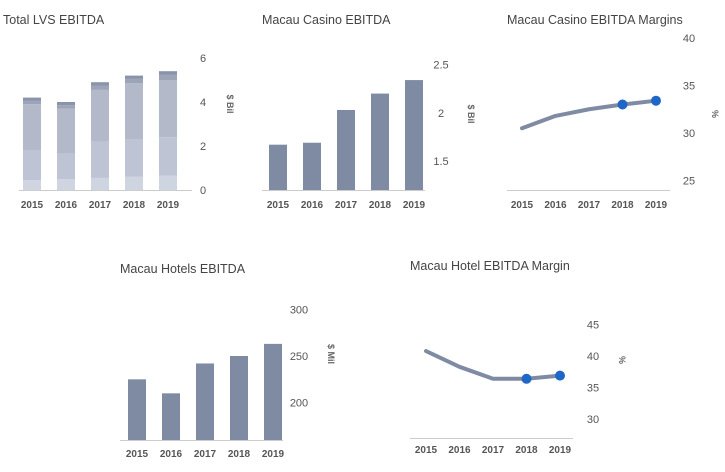 The height and width of the screenshot is (472, 725). Describe the element at coordinates (593, 326) in the screenshot. I see `y-tick-label: 45` at that location.